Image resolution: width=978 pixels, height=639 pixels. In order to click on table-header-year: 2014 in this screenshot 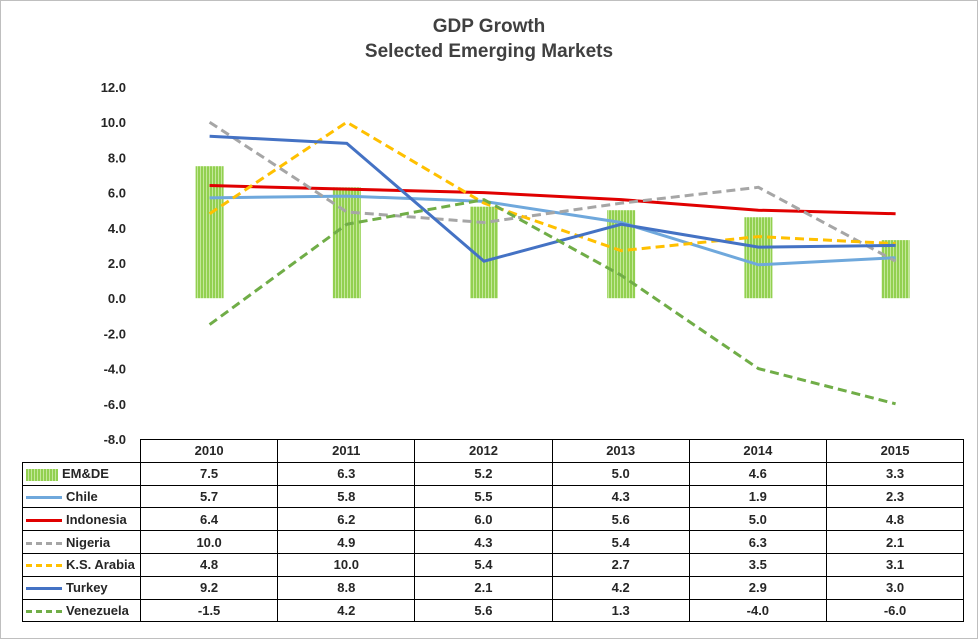, I will do `click(757, 451)`.